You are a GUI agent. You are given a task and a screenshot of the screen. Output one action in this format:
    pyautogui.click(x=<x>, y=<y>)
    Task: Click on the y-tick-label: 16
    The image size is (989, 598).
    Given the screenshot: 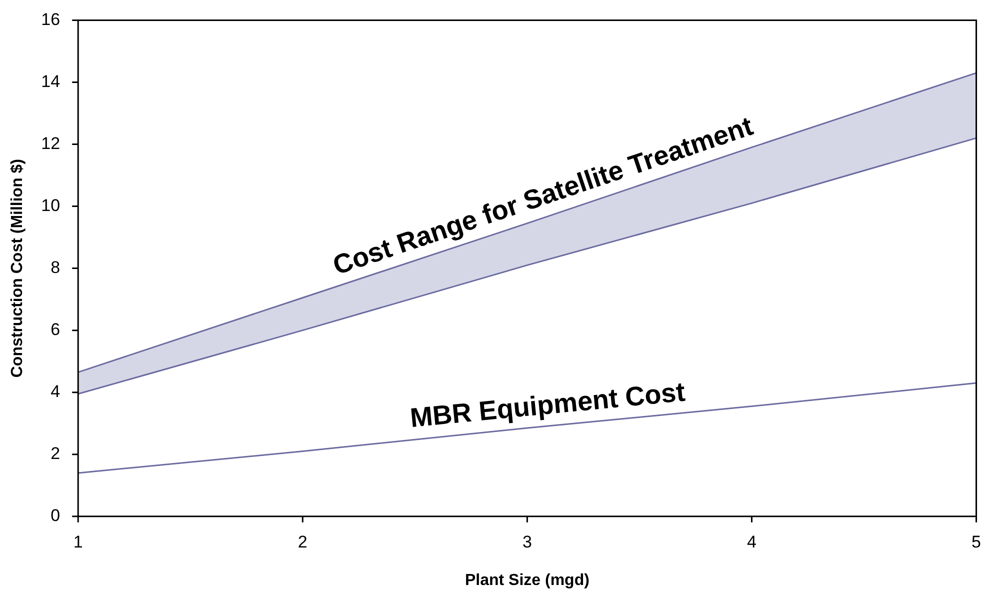 What is the action you would take?
    pyautogui.click(x=50, y=19)
    